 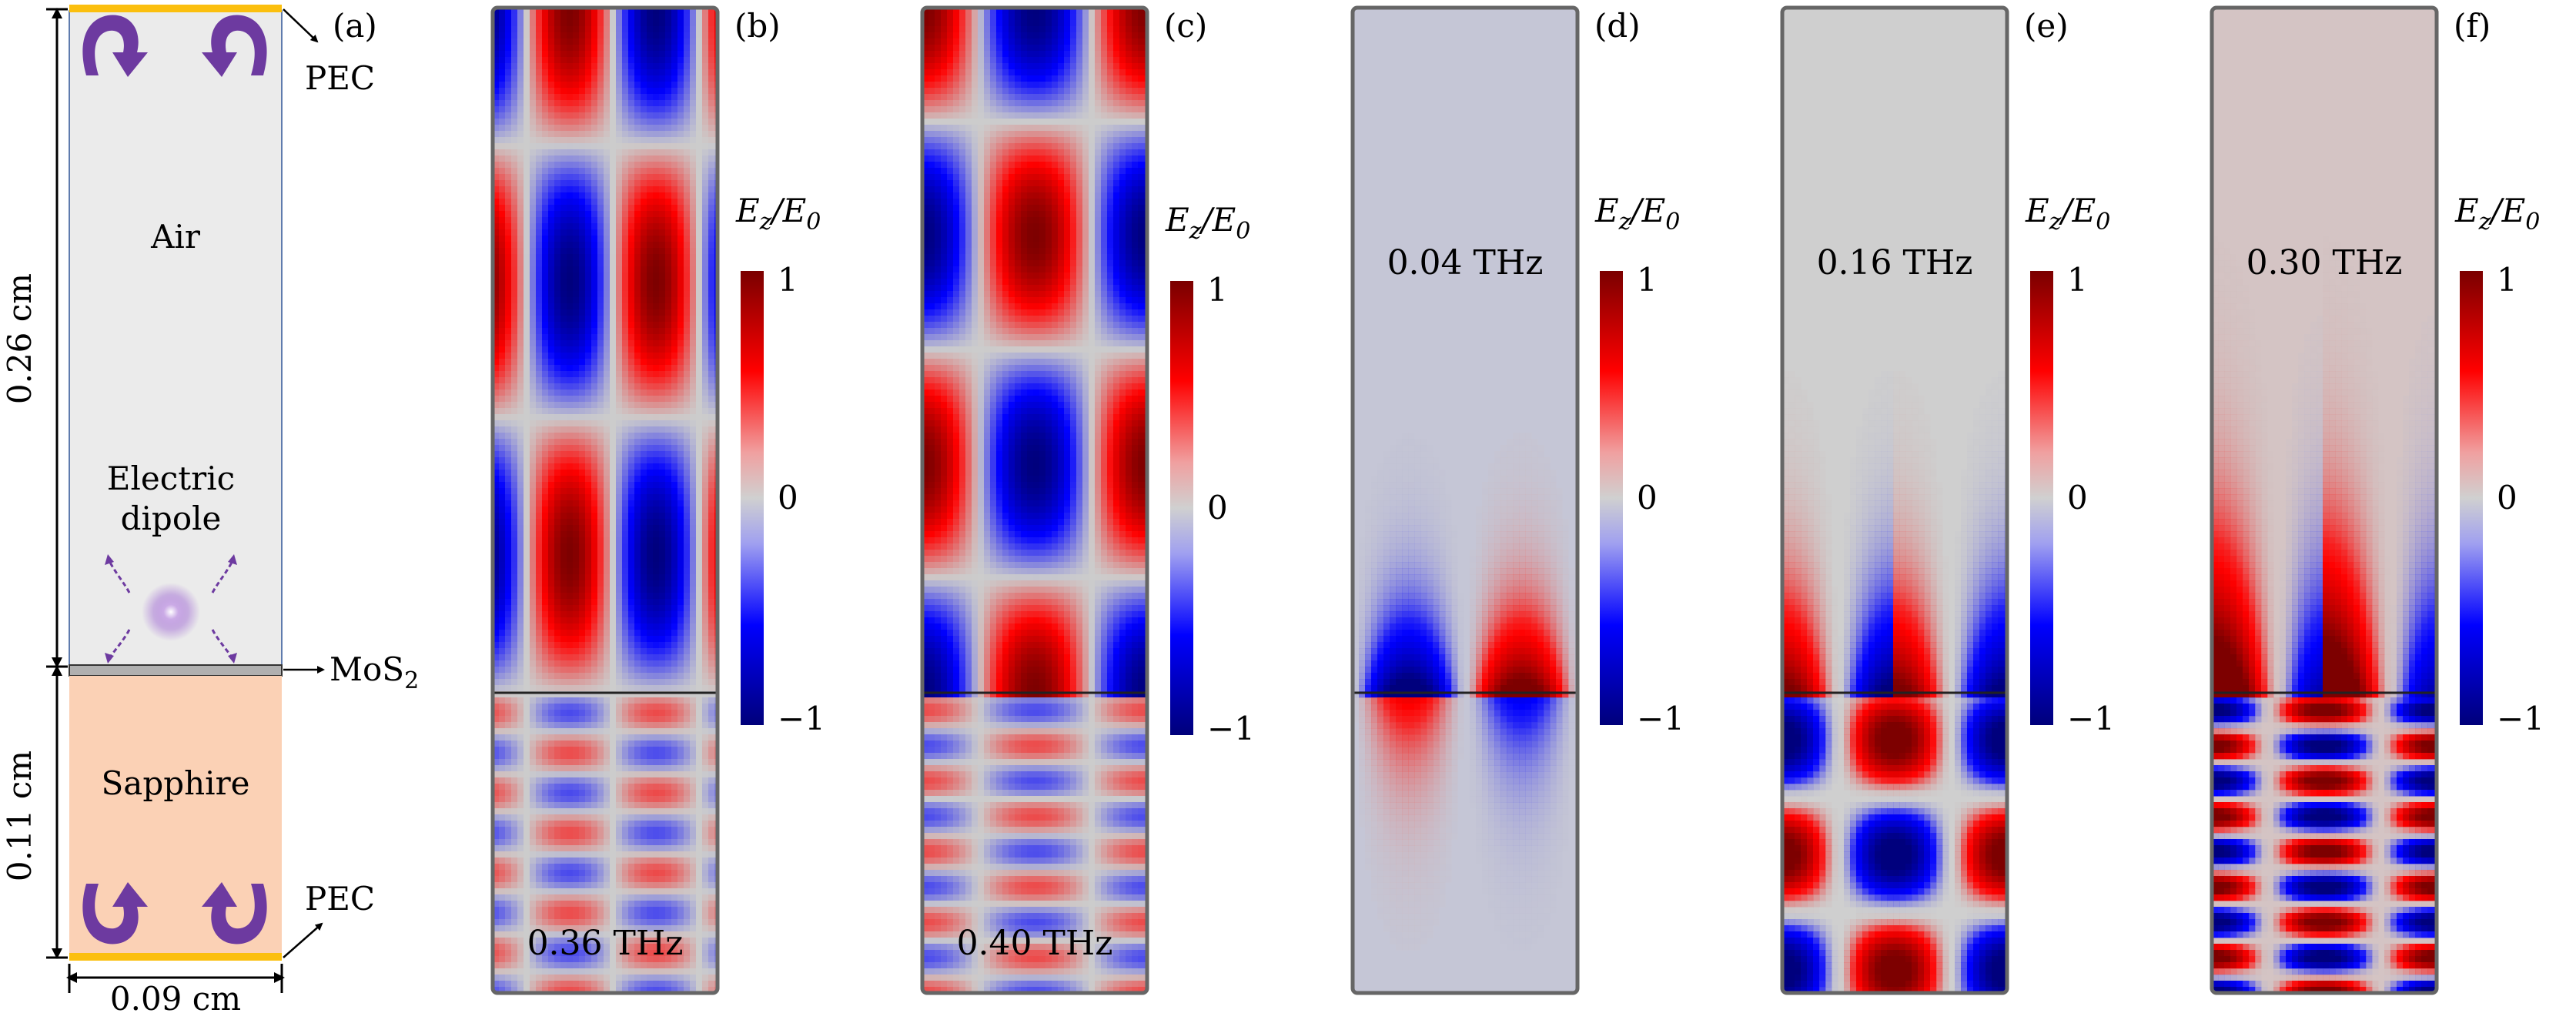 I want to click on pec-bottom-label: PEC, so click(x=340, y=899).